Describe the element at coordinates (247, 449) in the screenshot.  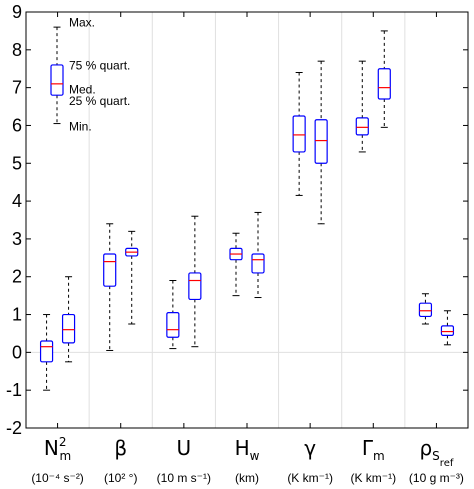
I see `category-name: Hw` at that location.